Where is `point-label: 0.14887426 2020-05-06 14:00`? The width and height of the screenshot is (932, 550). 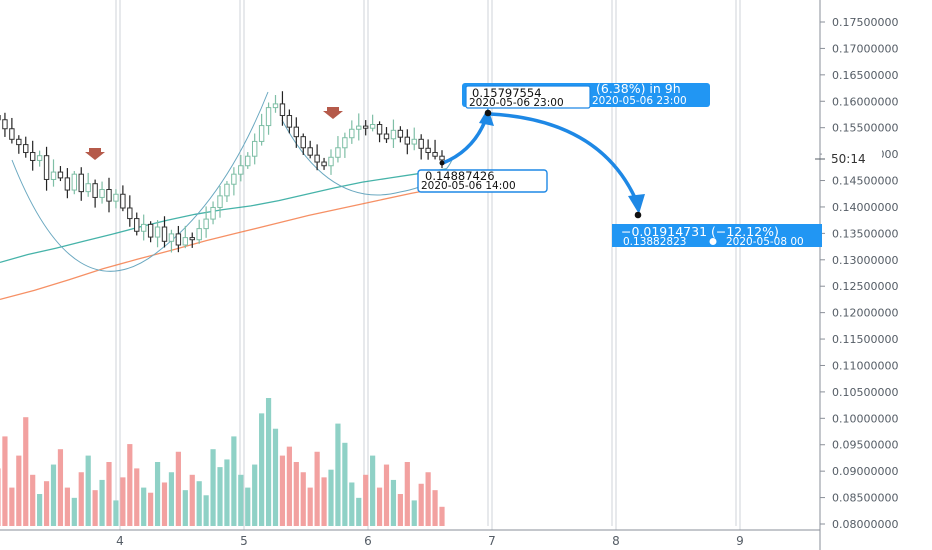 point-label: 0.14887426 2020-05-06 14:00 is located at coordinates (482, 181).